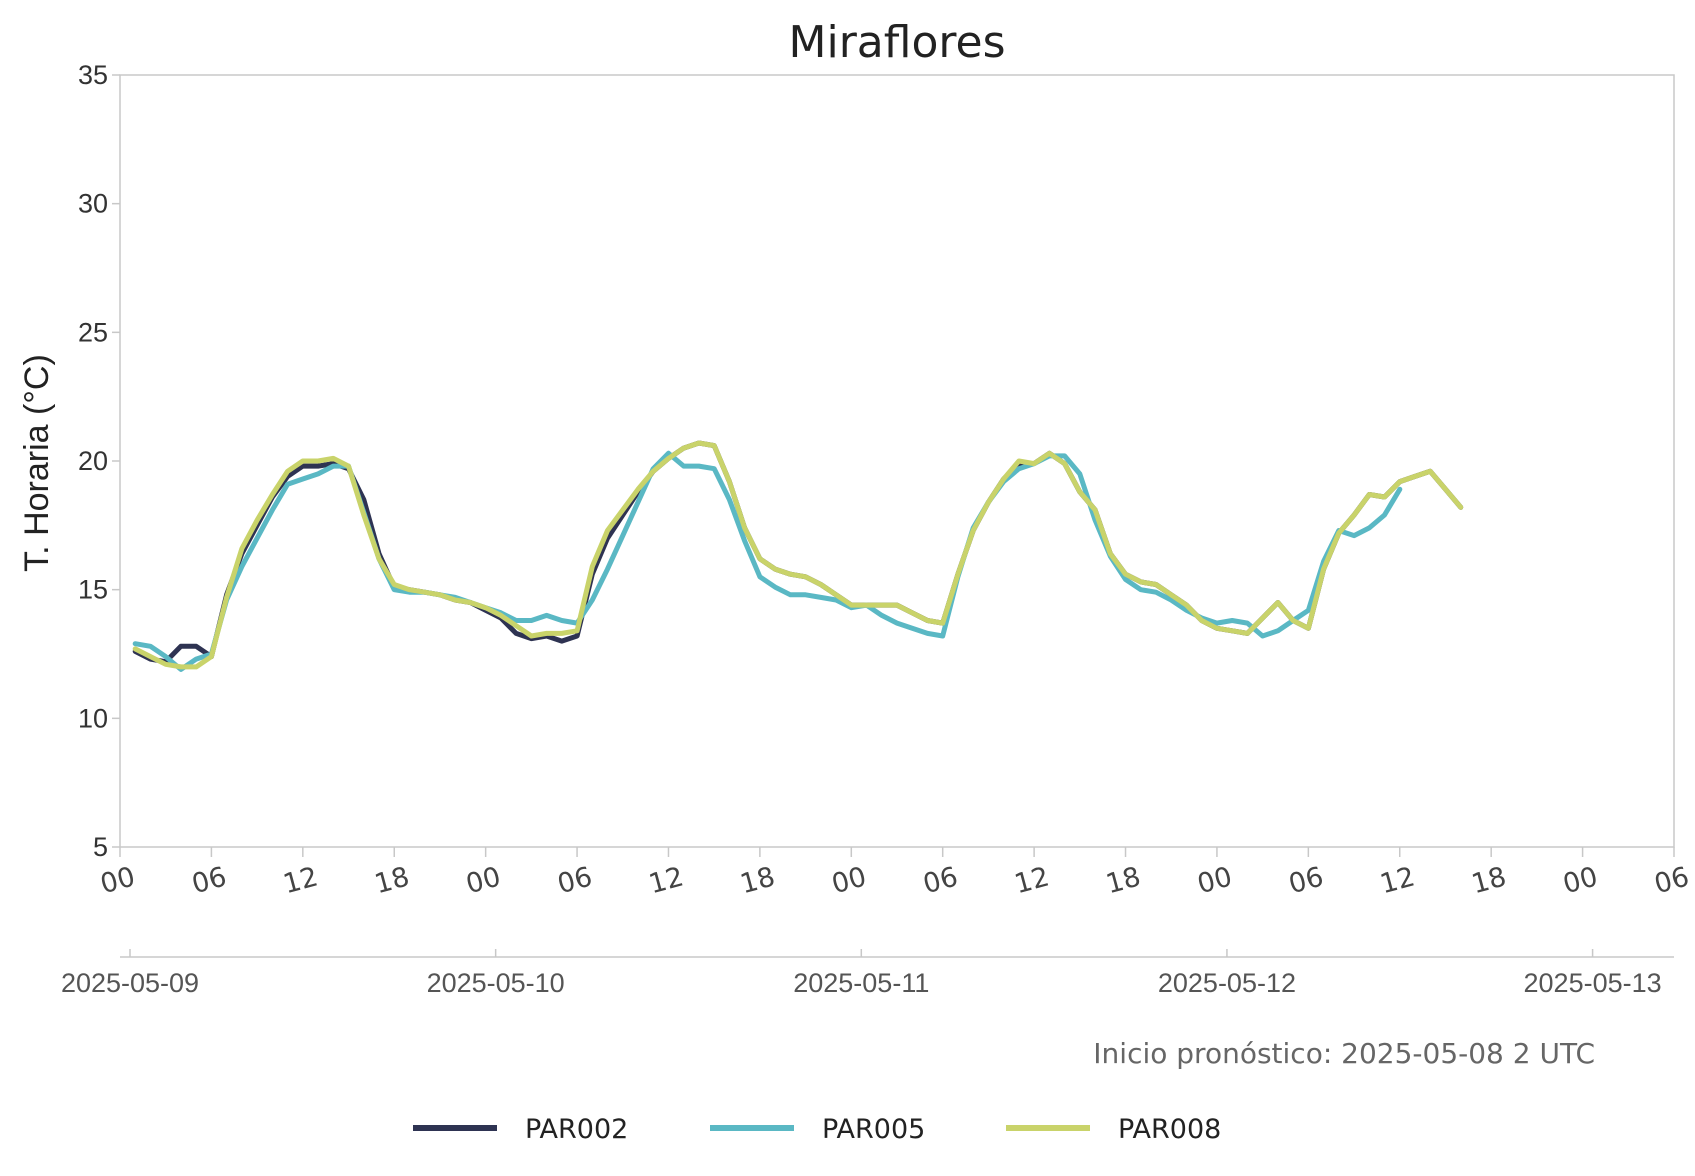 This screenshot has height=1176, width=1695. Describe the element at coordinates (93, 718) in the screenshot. I see `y-tick-label: 10` at that location.